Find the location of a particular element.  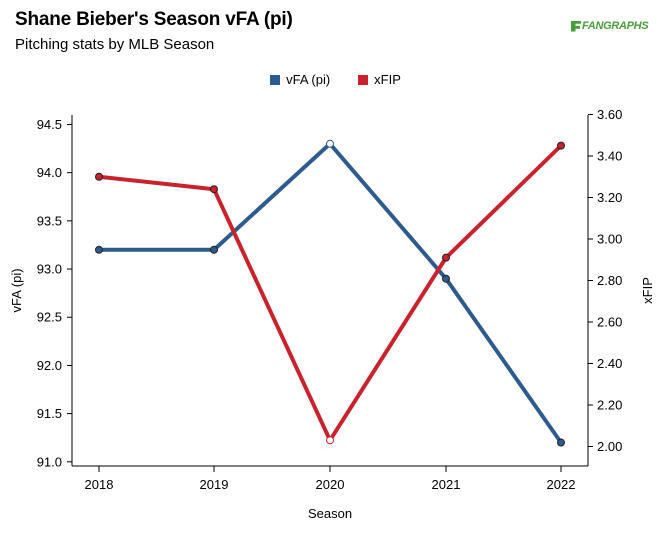

left-tick-label: 94.5 is located at coordinates (49, 124).